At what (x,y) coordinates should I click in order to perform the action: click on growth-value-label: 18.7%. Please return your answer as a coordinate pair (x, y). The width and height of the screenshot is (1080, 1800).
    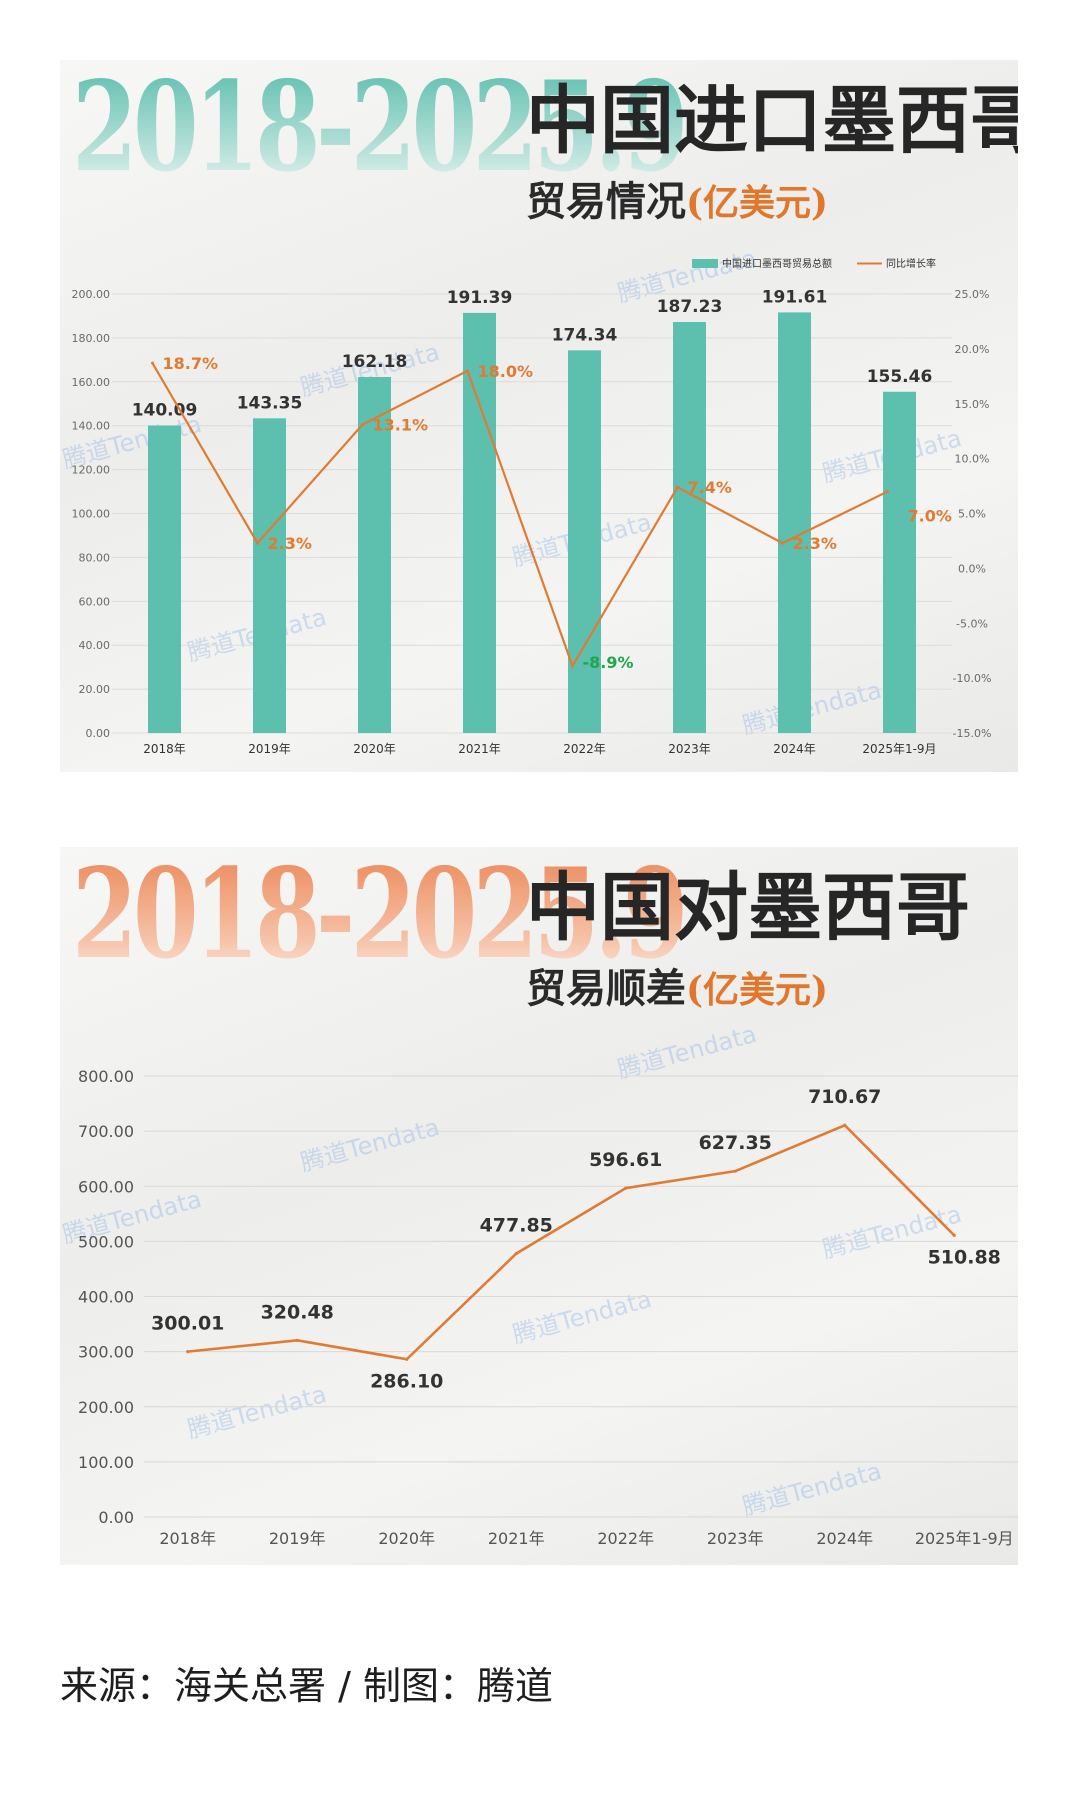
    Looking at the image, I should click on (191, 363).